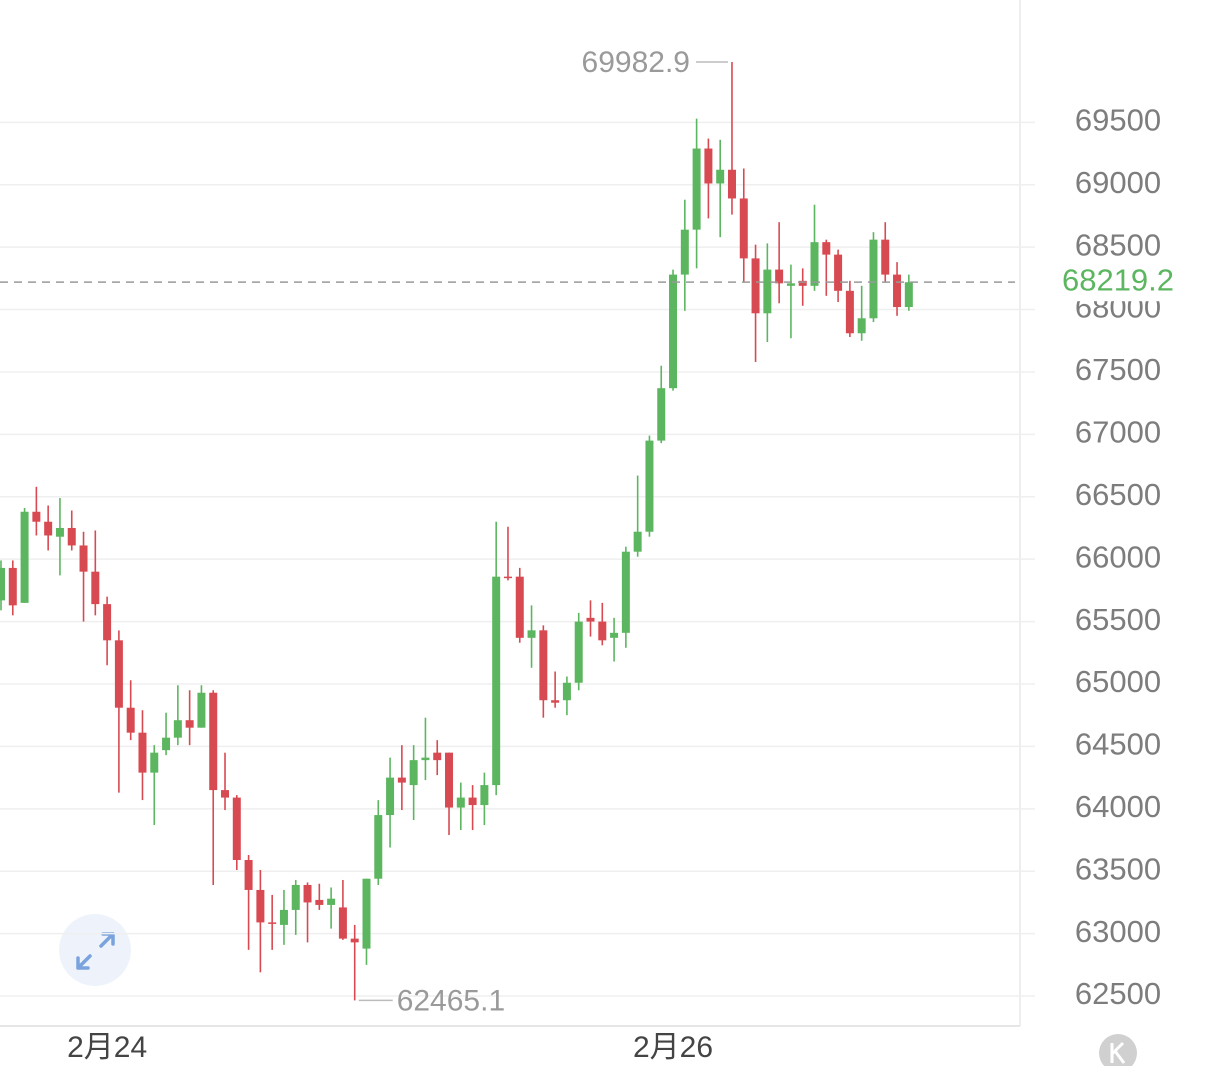  Describe the element at coordinates (1118, 120) in the screenshot. I see `y-tick-label: 69500` at that location.